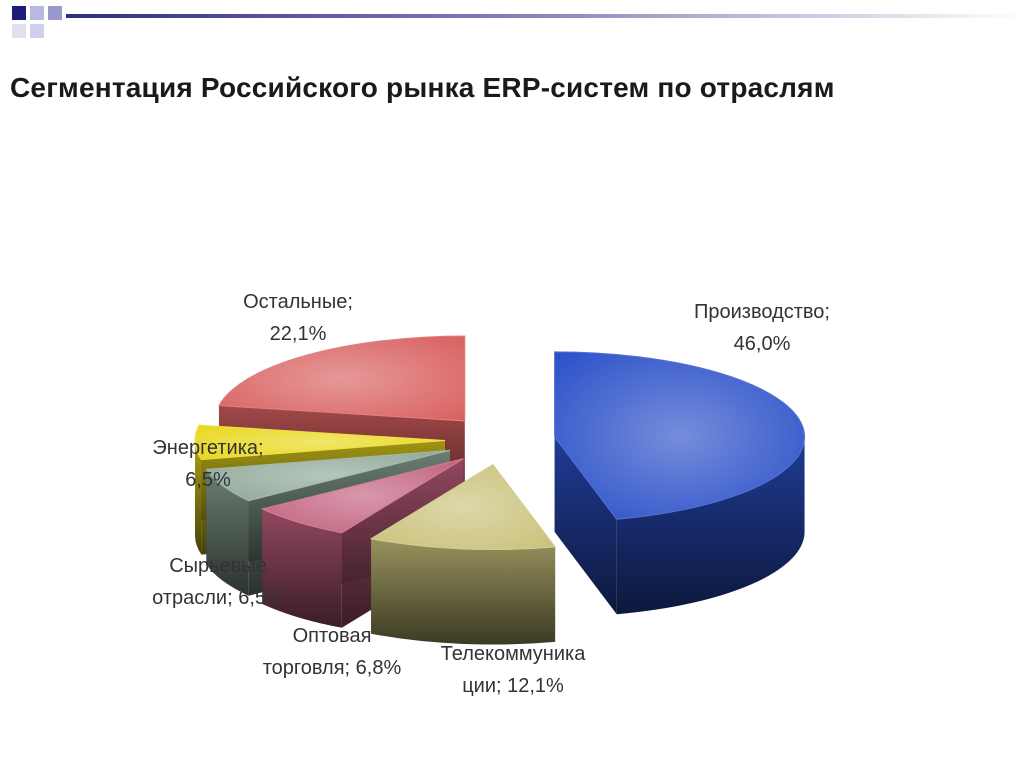 The width and height of the screenshot is (1024, 767). What do you see at coordinates (218, 598) in the screenshot?
I see `data-label-3-line-1: отрасли; 6,5%` at bounding box center [218, 598].